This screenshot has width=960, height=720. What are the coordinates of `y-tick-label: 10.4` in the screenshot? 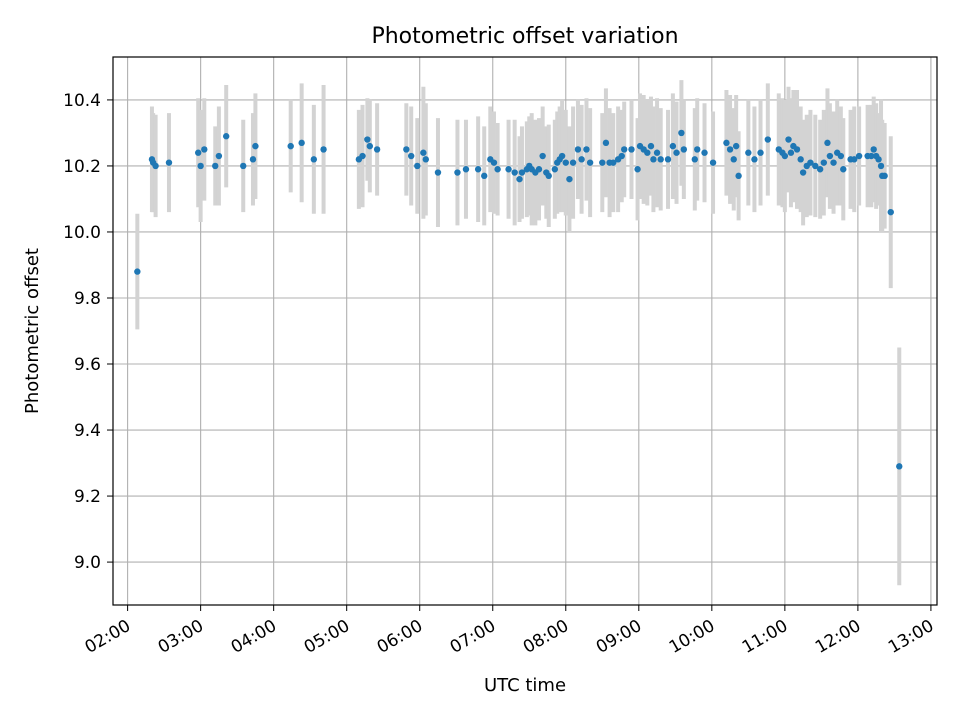 It's located at (82, 101).